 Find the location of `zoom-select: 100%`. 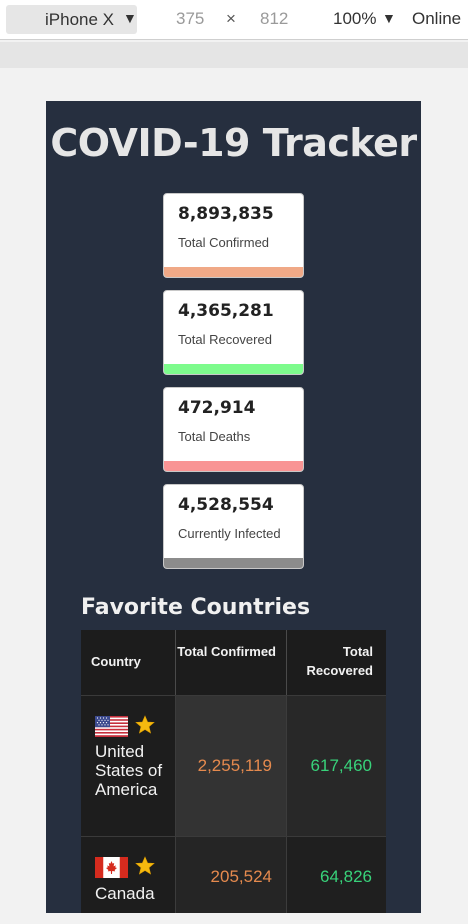

zoom-select: 100% is located at coordinates (355, 18).